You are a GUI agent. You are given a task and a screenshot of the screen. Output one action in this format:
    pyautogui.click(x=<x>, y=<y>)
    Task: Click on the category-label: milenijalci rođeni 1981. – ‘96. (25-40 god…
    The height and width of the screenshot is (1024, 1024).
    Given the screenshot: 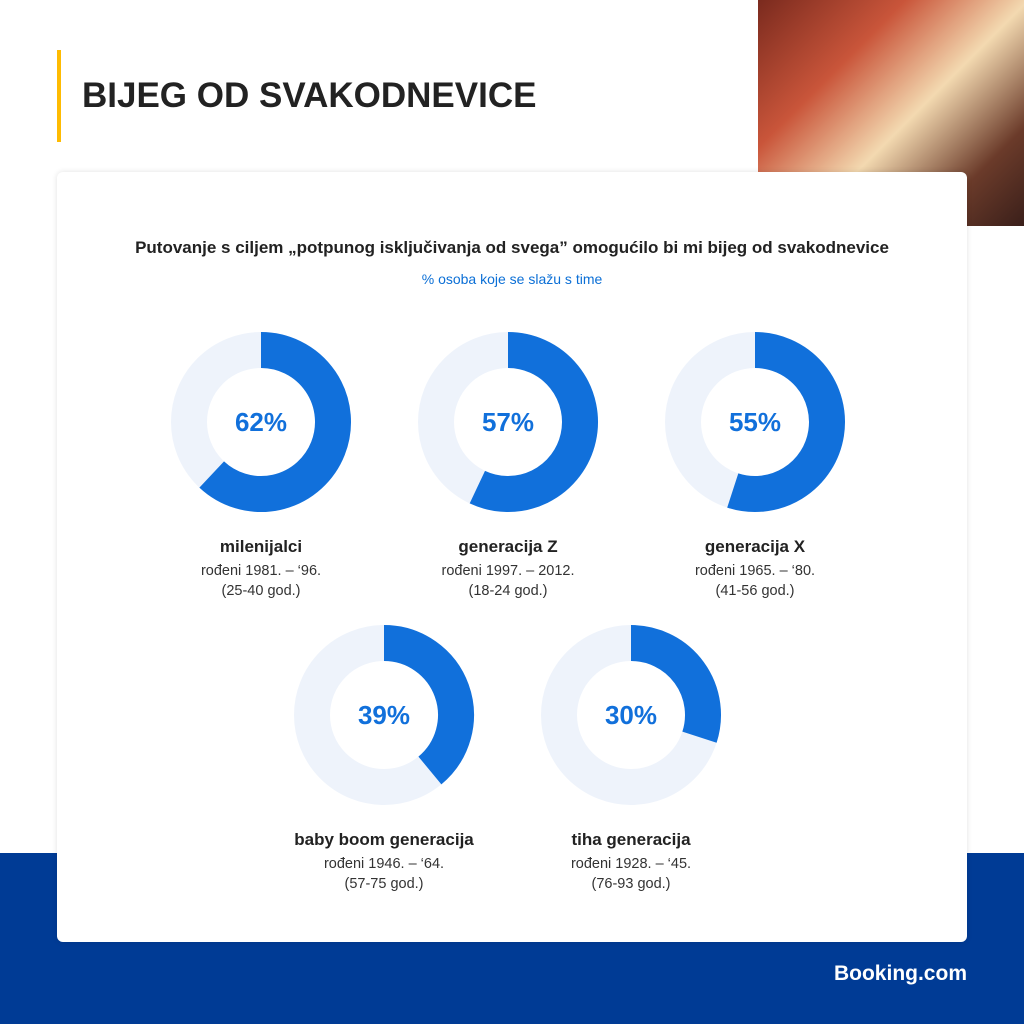 What is the action you would take?
    pyautogui.click(x=261, y=569)
    